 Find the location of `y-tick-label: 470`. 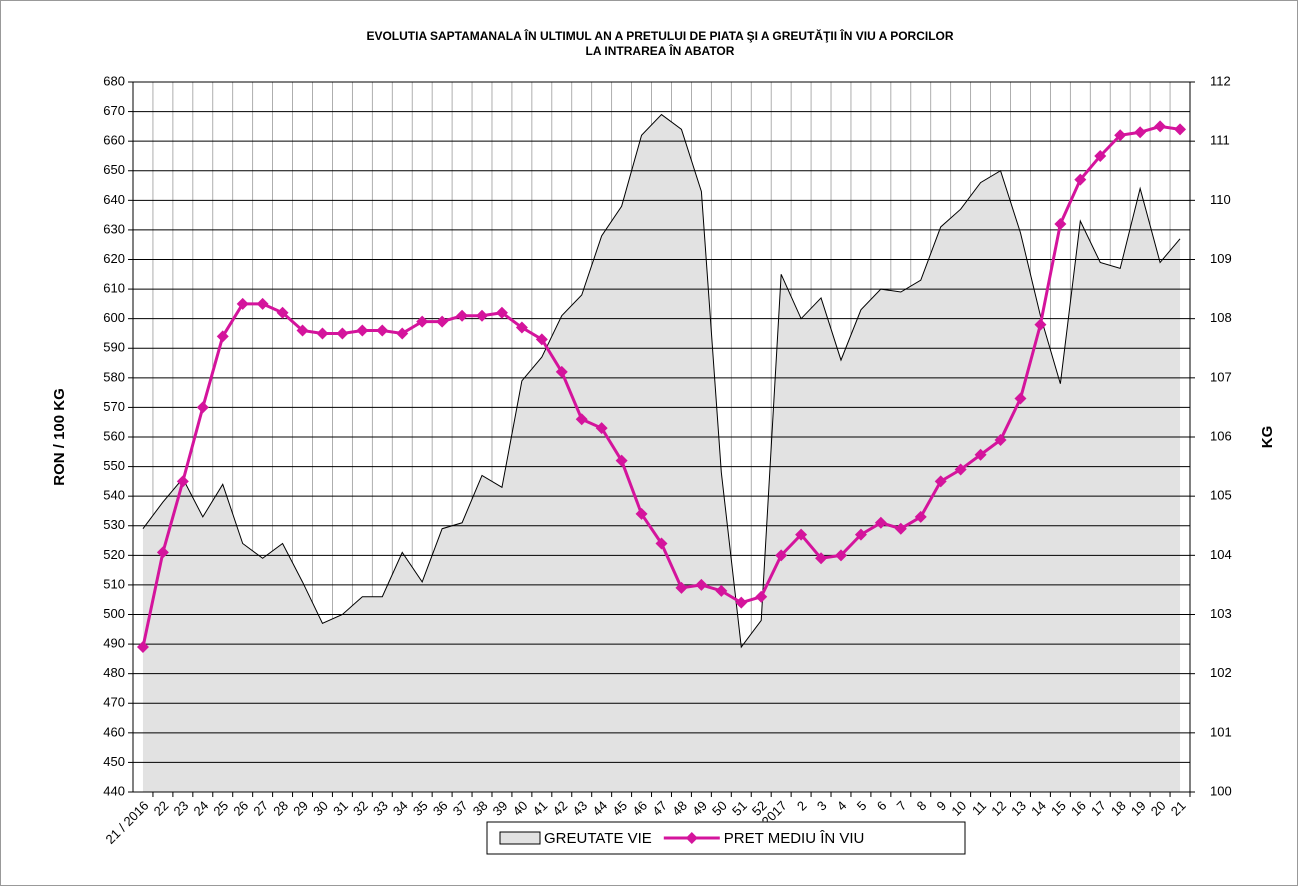

y-tick-label: 470 is located at coordinates (114, 702).